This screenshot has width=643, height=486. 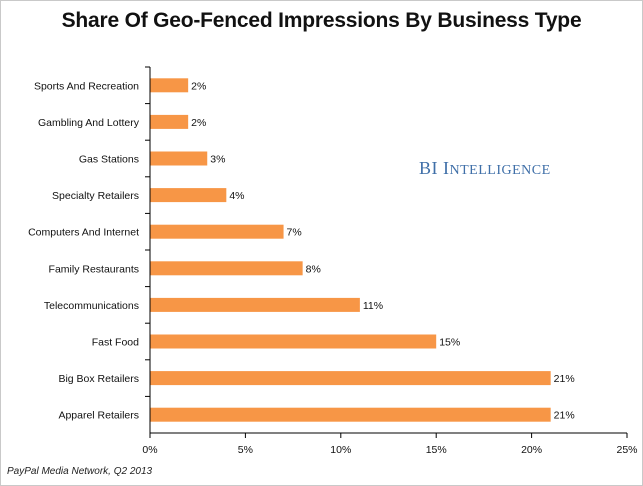 What do you see at coordinates (95, 196) in the screenshot?
I see `category-label: Specialty Retailers` at bounding box center [95, 196].